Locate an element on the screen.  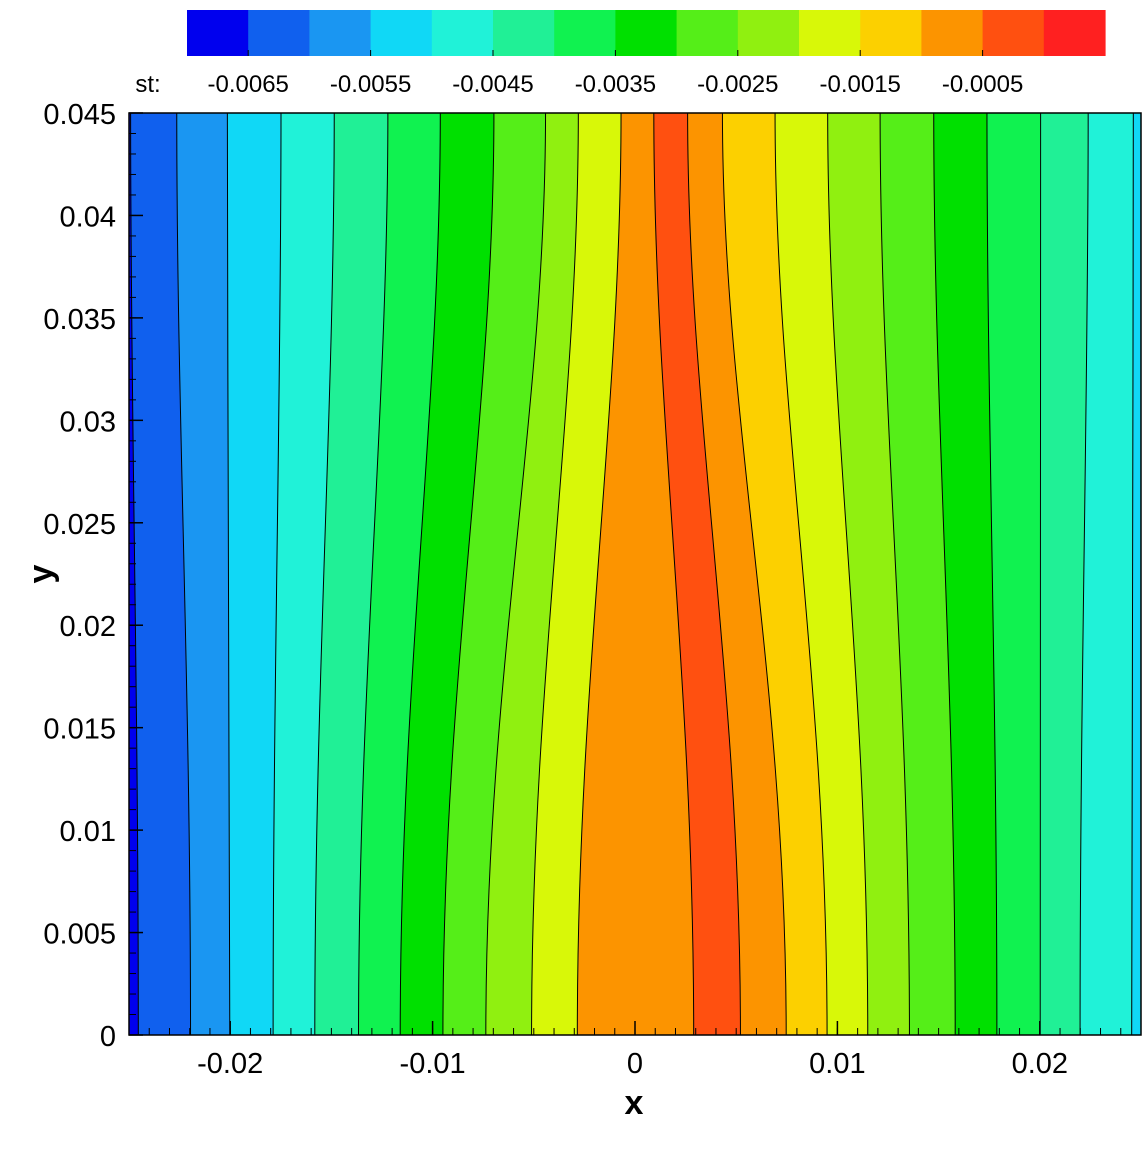
y-tick-label: 0.02 is located at coordinates (88, 627).